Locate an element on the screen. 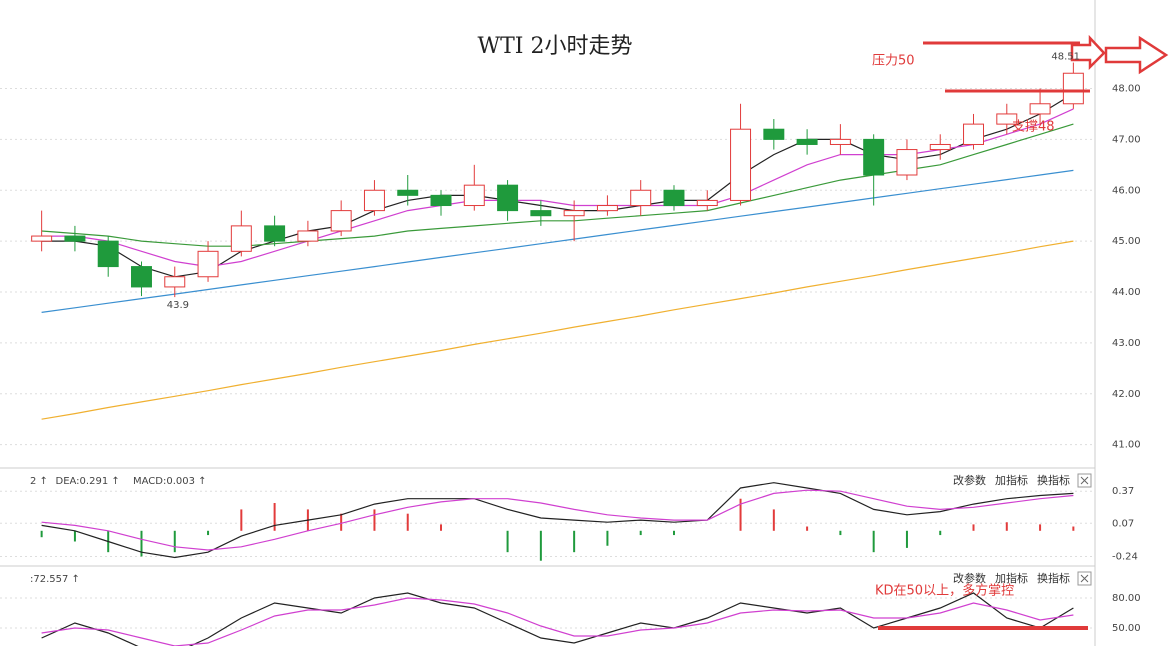 This screenshot has width=1171, height=646. annotation: 压力50 is located at coordinates (893, 61).